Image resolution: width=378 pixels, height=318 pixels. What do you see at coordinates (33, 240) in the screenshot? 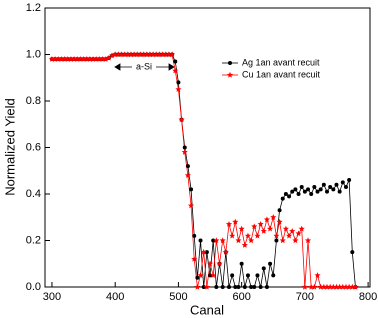
I see `y-tick-label: 0.2` at bounding box center [33, 240].